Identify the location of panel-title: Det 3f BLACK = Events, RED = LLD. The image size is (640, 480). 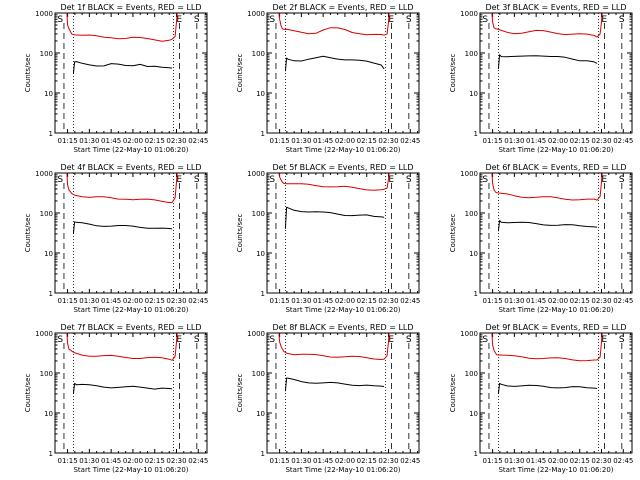
(555, 7).